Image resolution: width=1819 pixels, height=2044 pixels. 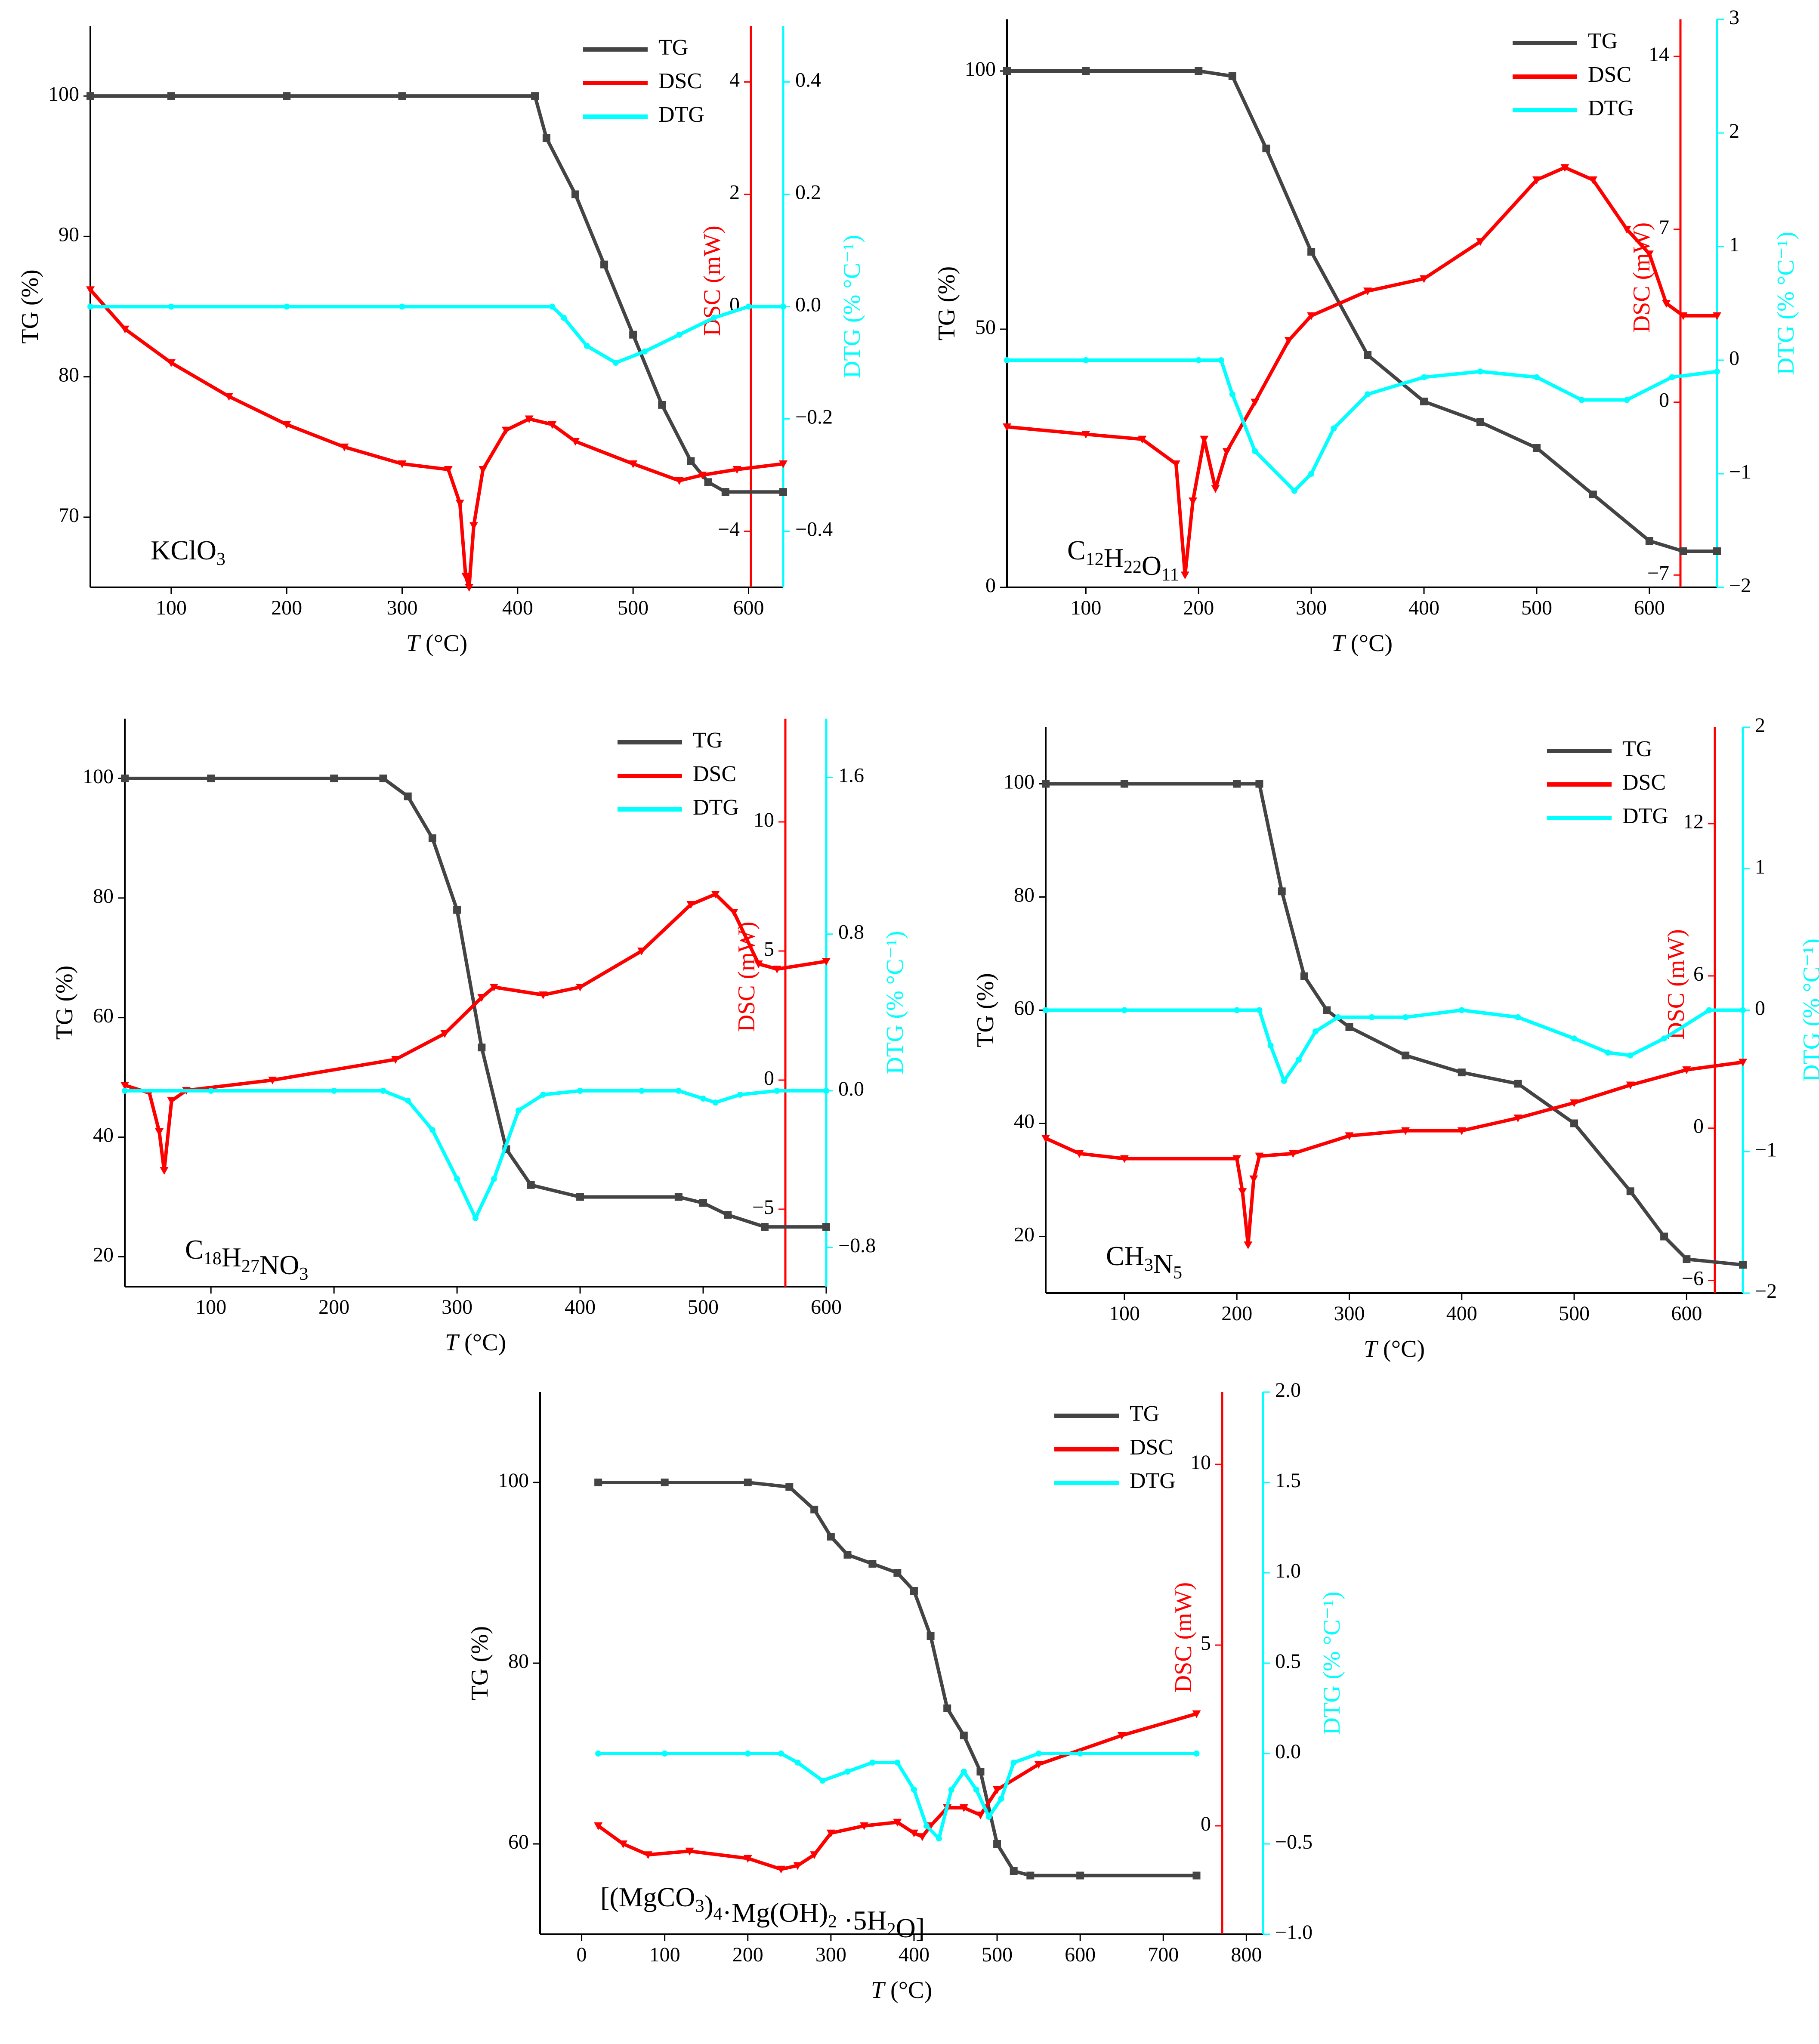 I want to click on tg-tick-label: 80, so click(x=69, y=375).